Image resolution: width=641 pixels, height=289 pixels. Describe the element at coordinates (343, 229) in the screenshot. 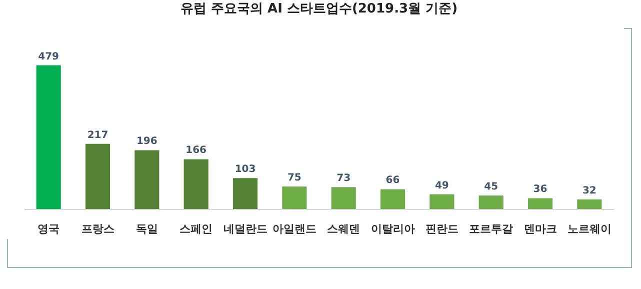

I see `x-tick-label: 스웨덴` at that location.